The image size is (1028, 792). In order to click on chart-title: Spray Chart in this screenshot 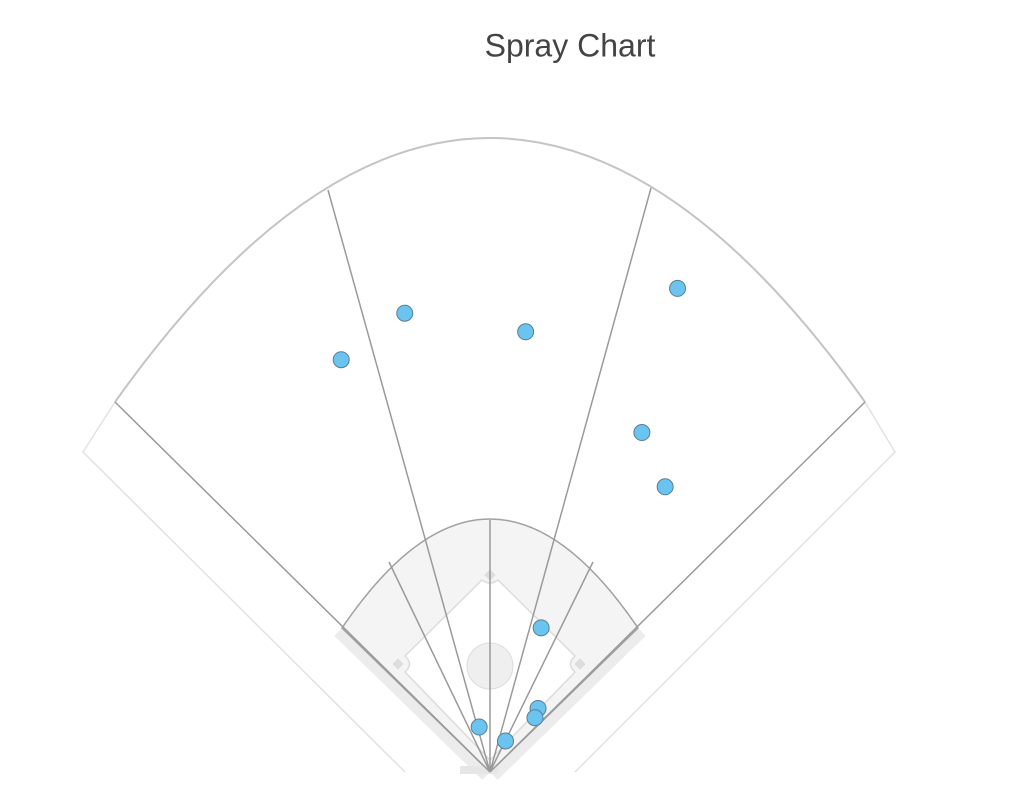, I will do `click(570, 45)`.